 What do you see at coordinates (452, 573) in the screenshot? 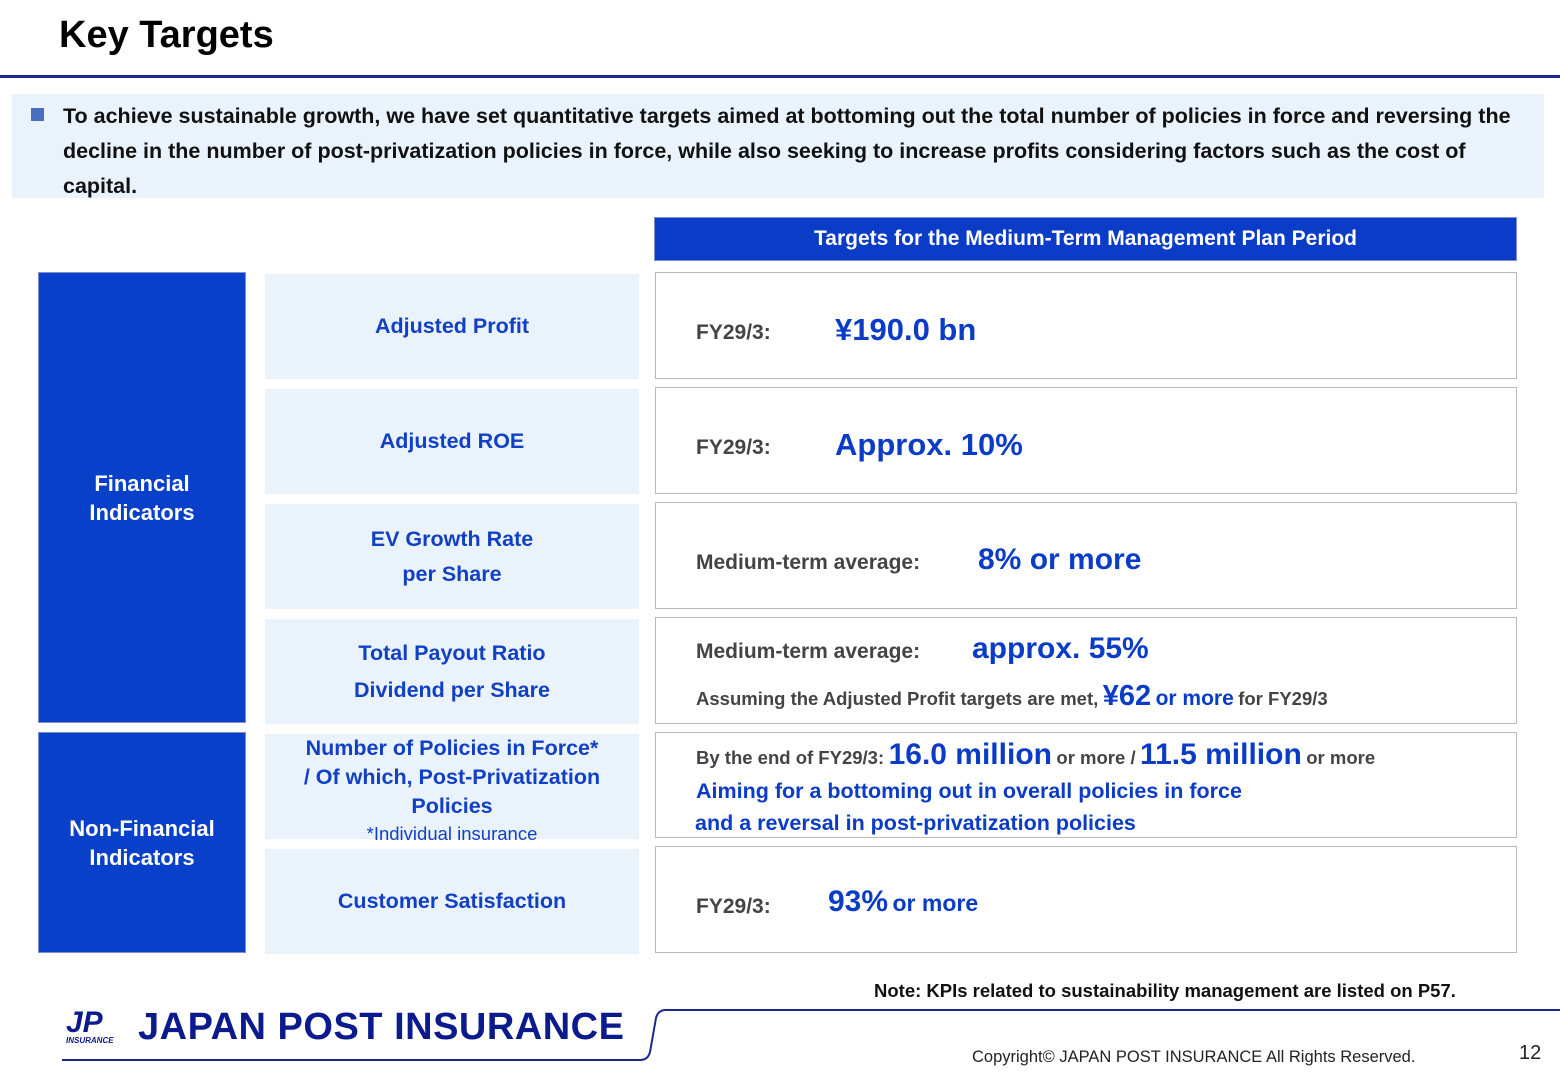
I see `label-text-line2: per Share` at bounding box center [452, 573].